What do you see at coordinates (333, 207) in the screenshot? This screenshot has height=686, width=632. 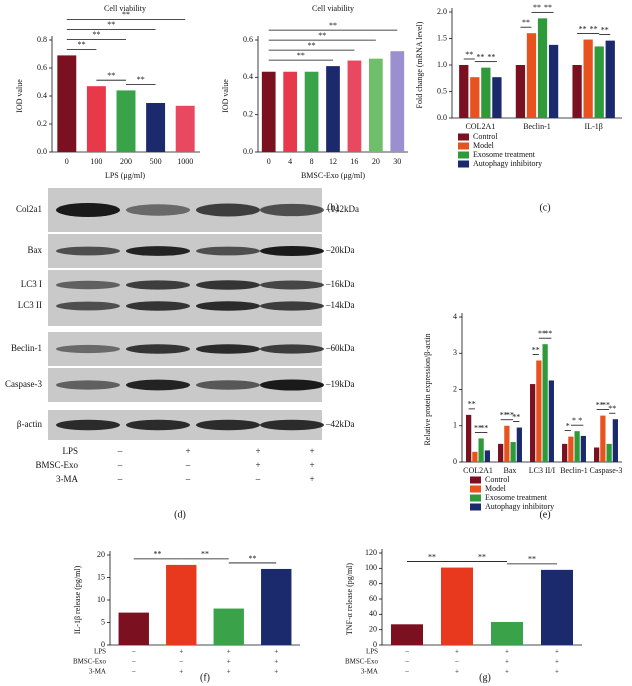 I see `panel-label: (b)` at bounding box center [333, 207].